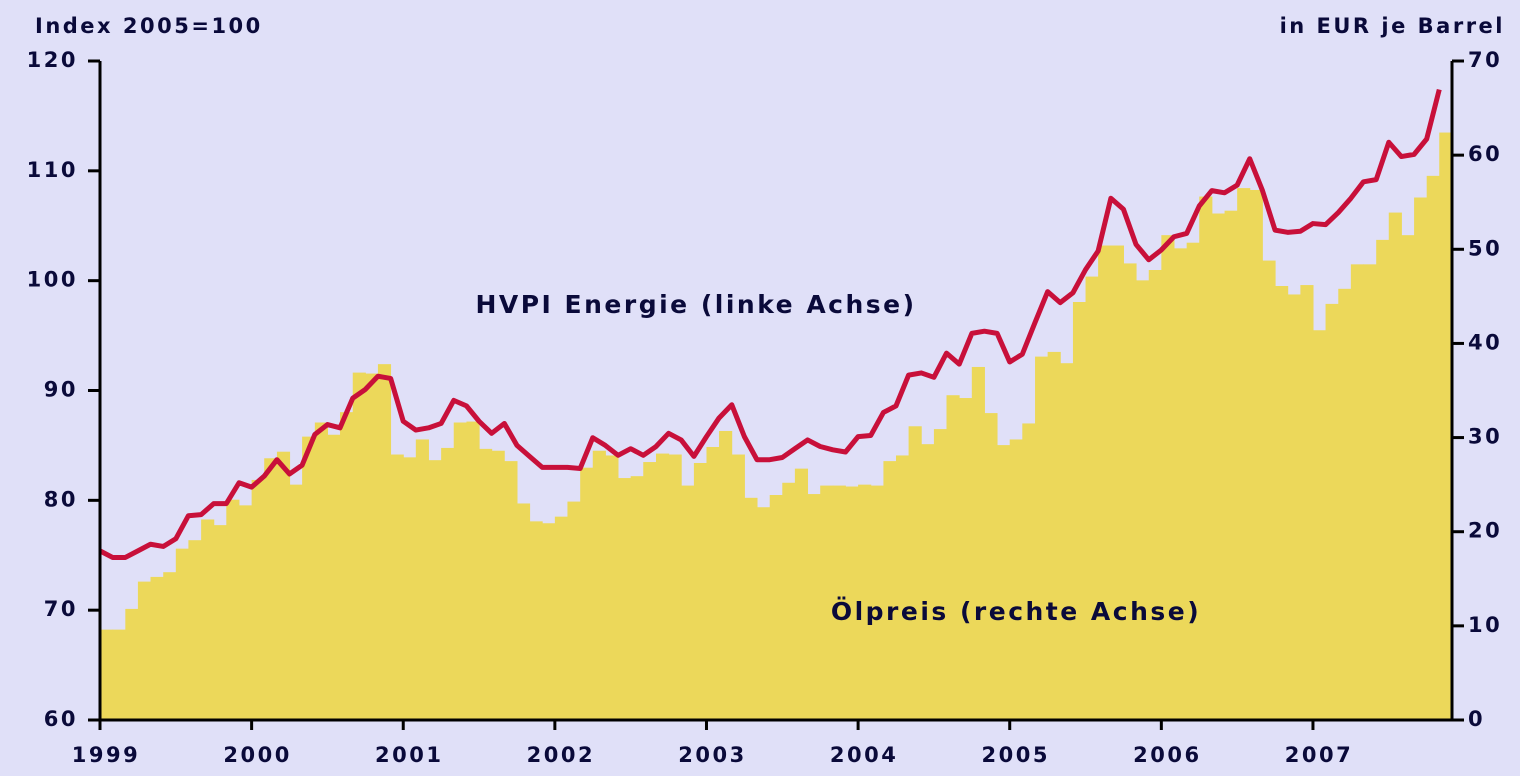  What do you see at coordinates (561, 755) in the screenshot?
I see `x-tick-label: 2002` at bounding box center [561, 755].